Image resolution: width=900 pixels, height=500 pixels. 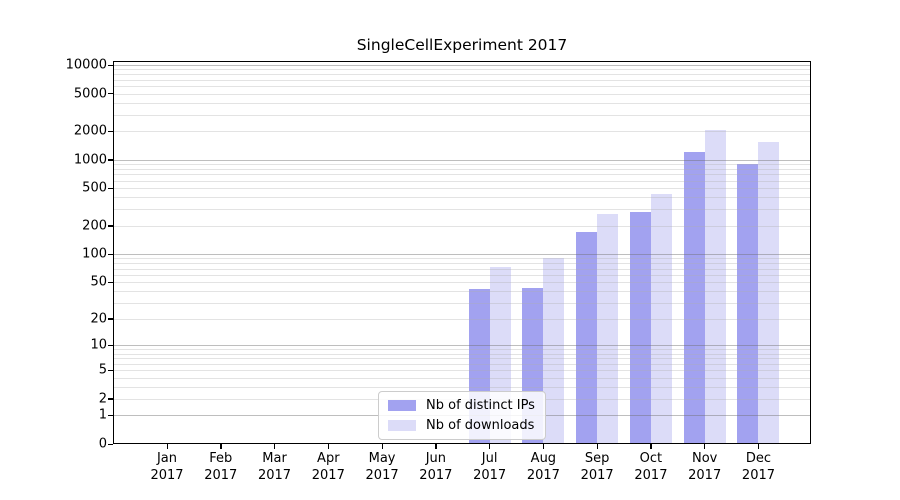 What do you see at coordinates (274, 458) in the screenshot?
I see `month-name: Mar` at bounding box center [274, 458].